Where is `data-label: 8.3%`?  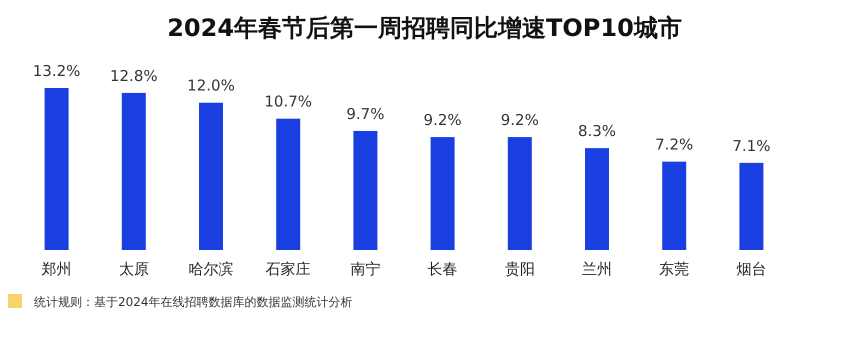 data-label: 8.3% is located at coordinates (597, 131).